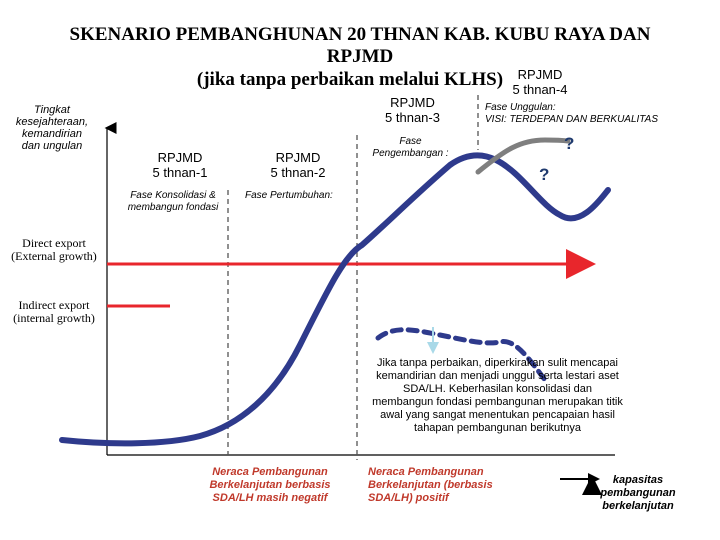 The height and width of the screenshot is (540, 720). I want to click on period-label-4: RPJMD 5 thnan-4, so click(540, 82).